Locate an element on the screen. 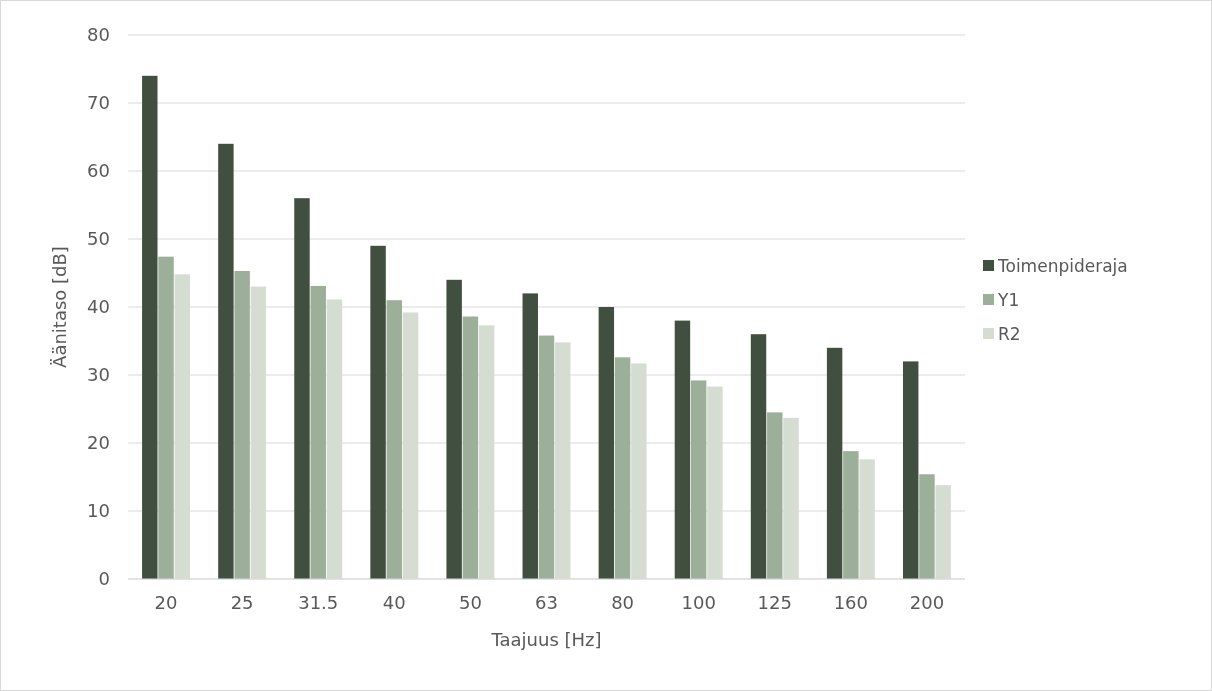  x-tick-label: 100 is located at coordinates (698, 602).